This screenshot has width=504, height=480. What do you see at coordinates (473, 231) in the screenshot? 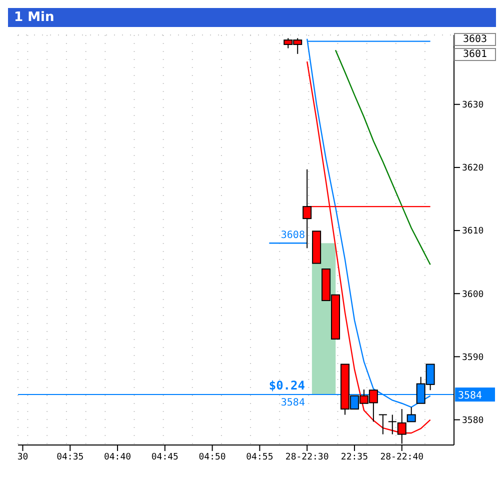
I see `y-tick-label: 3610` at bounding box center [473, 231].